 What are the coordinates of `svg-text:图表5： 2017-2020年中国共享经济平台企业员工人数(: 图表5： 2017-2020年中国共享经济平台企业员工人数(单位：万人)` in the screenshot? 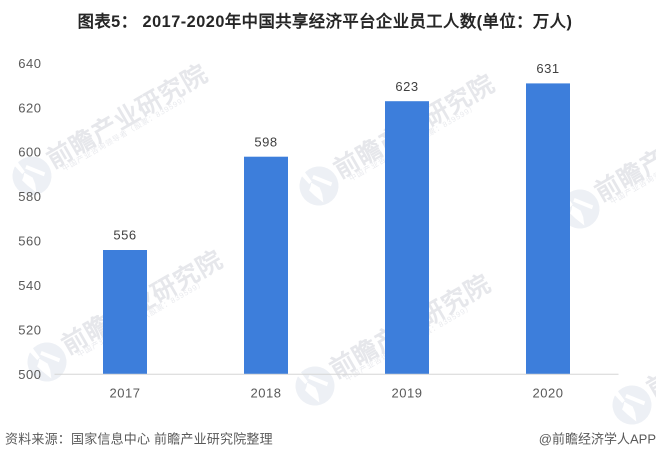 It's located at (325, 21).